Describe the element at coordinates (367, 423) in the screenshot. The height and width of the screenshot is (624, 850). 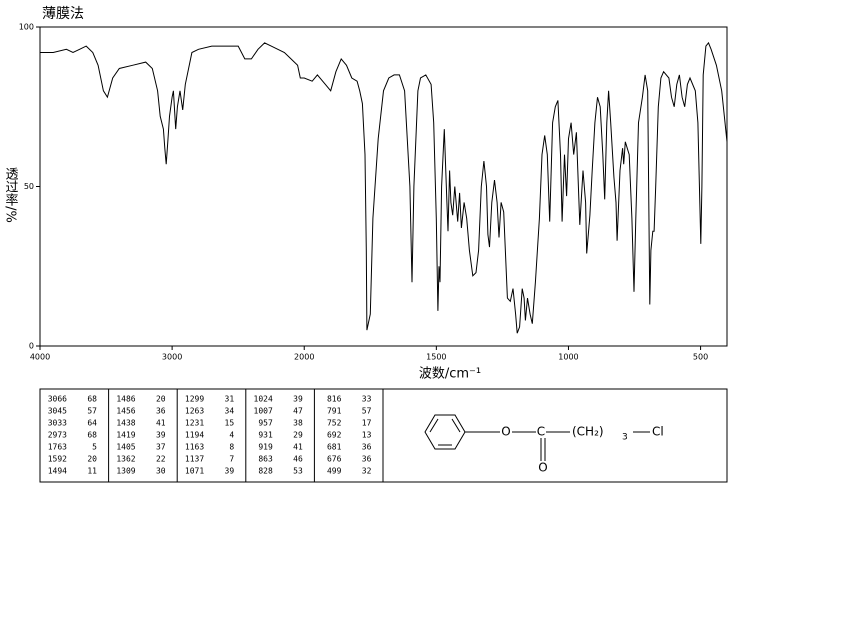
I see `peak-transmittance: 17` at that location.